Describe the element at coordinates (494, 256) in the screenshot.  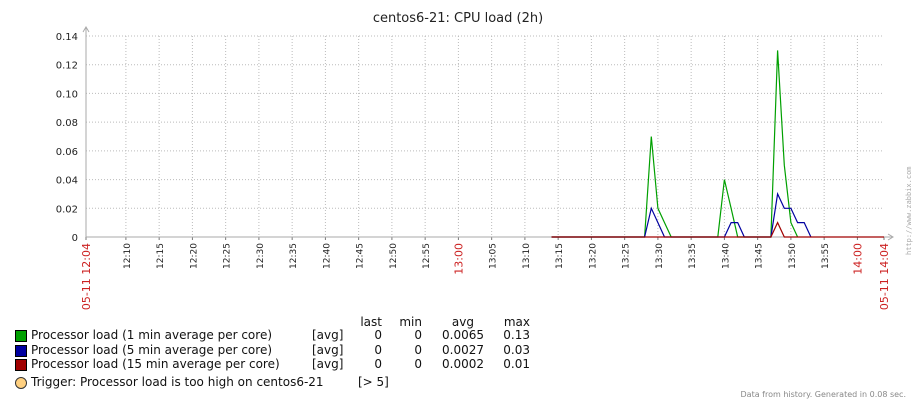
I see `x-tick-label: 13:05` at that location.